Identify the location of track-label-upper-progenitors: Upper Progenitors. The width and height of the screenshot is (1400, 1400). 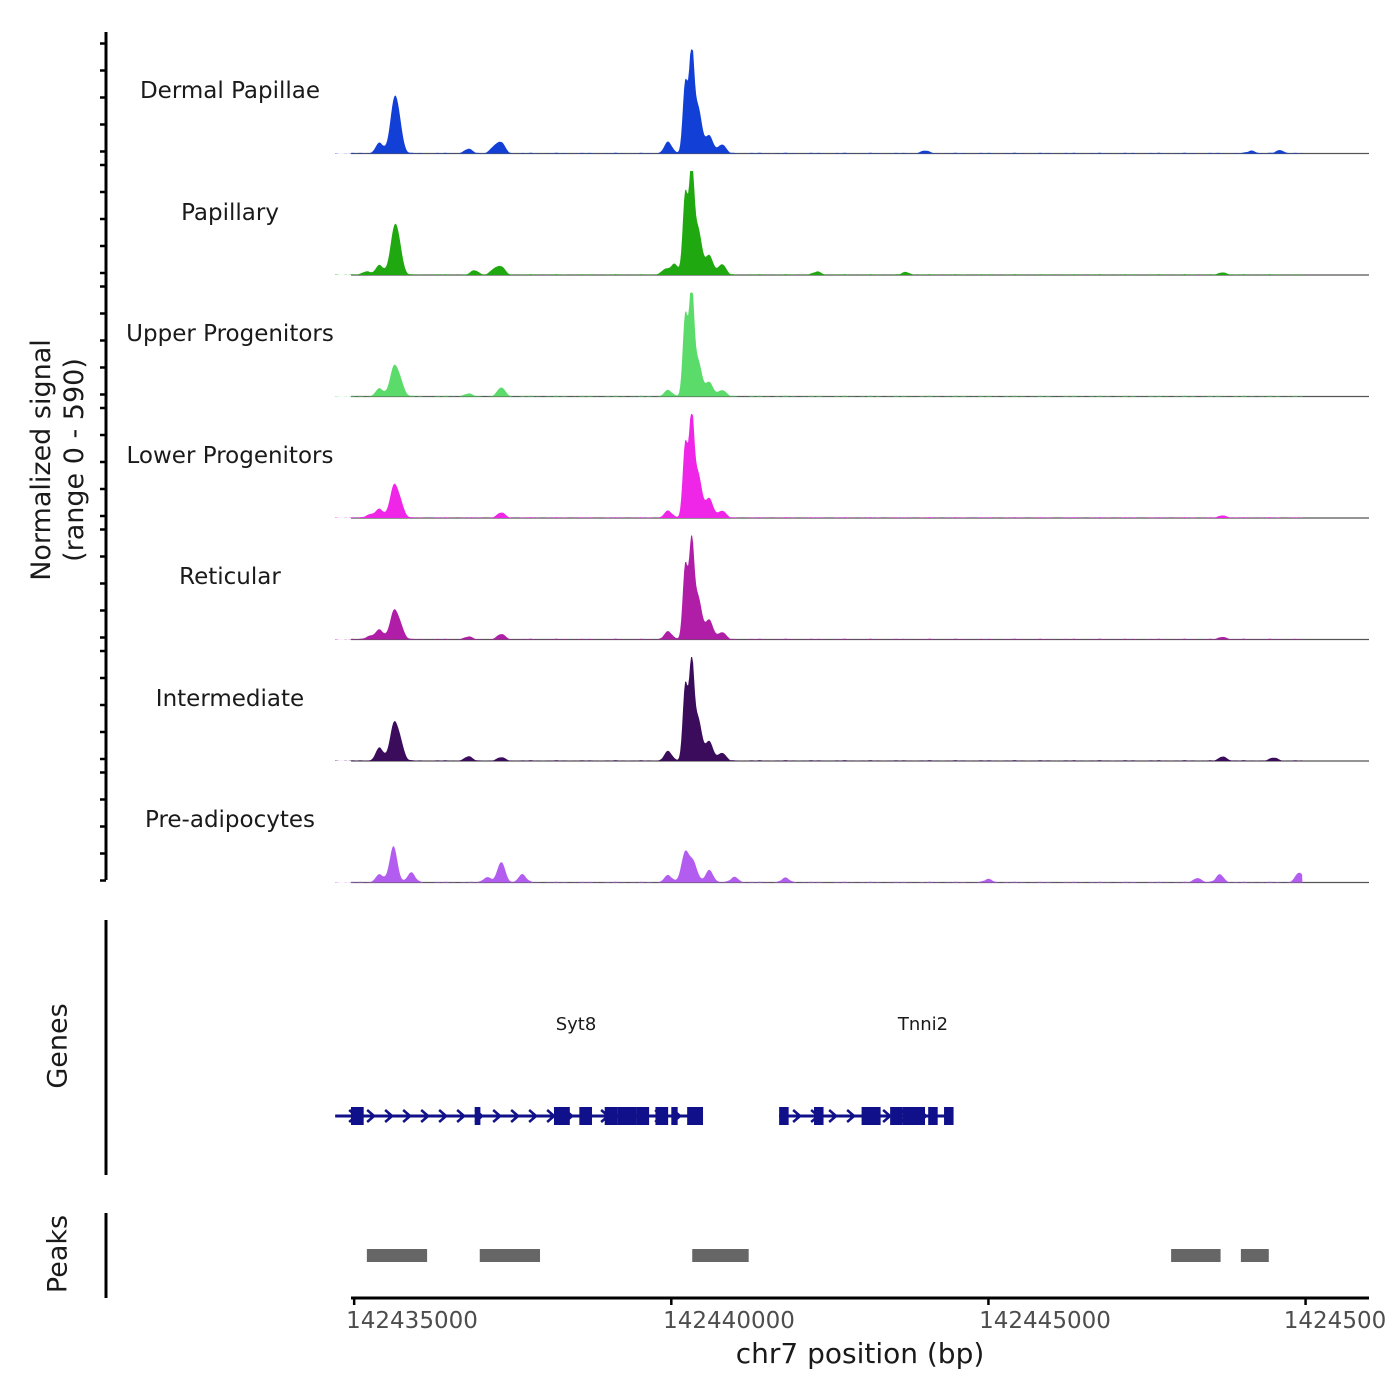
(230, 334).